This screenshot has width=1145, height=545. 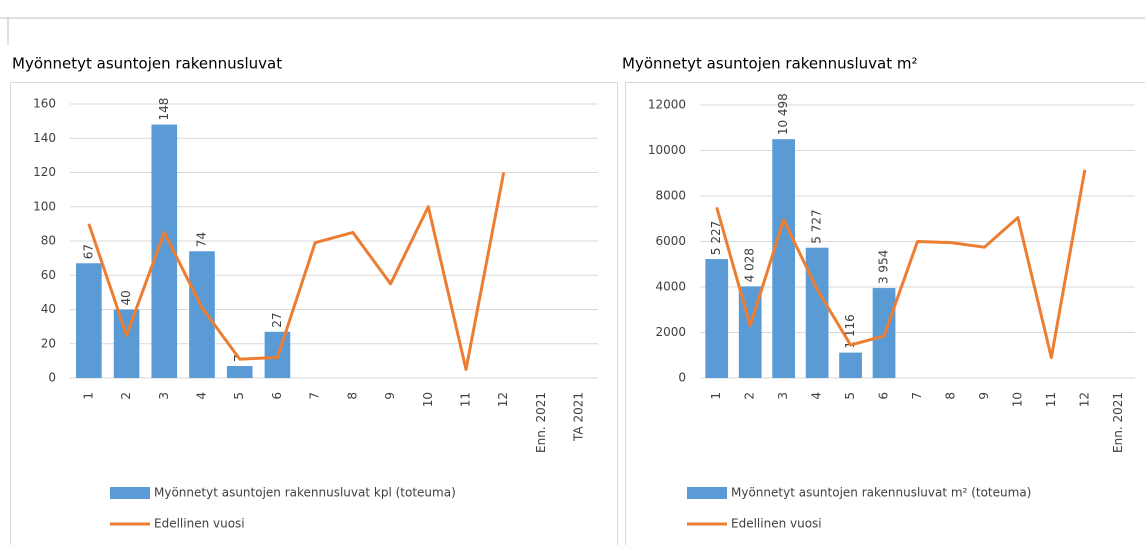 What do you see at coordinates (579, 417) in the screenshot?
I see `x-tick-label: TA 2021` at bounding box center [579, 417].